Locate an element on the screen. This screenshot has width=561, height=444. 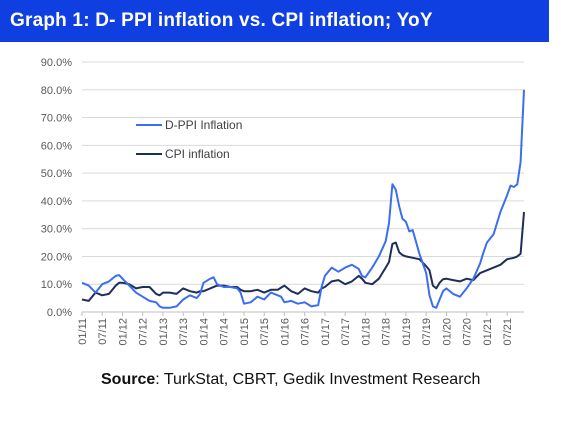
x-tick-label: 07/19 is located at coordinates (427, 332).